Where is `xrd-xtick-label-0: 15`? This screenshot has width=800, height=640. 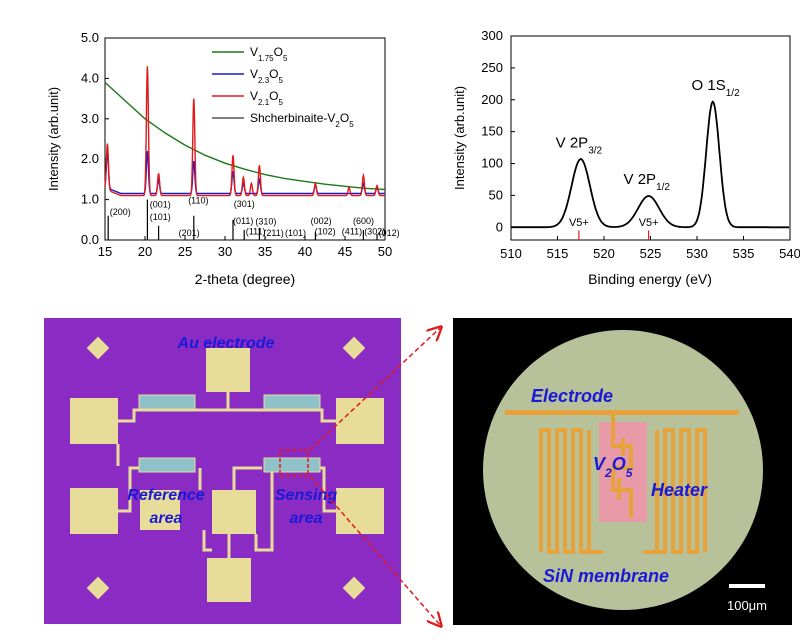
xrd-xtick-label-0: 15 is located at coordinates (105, 251).